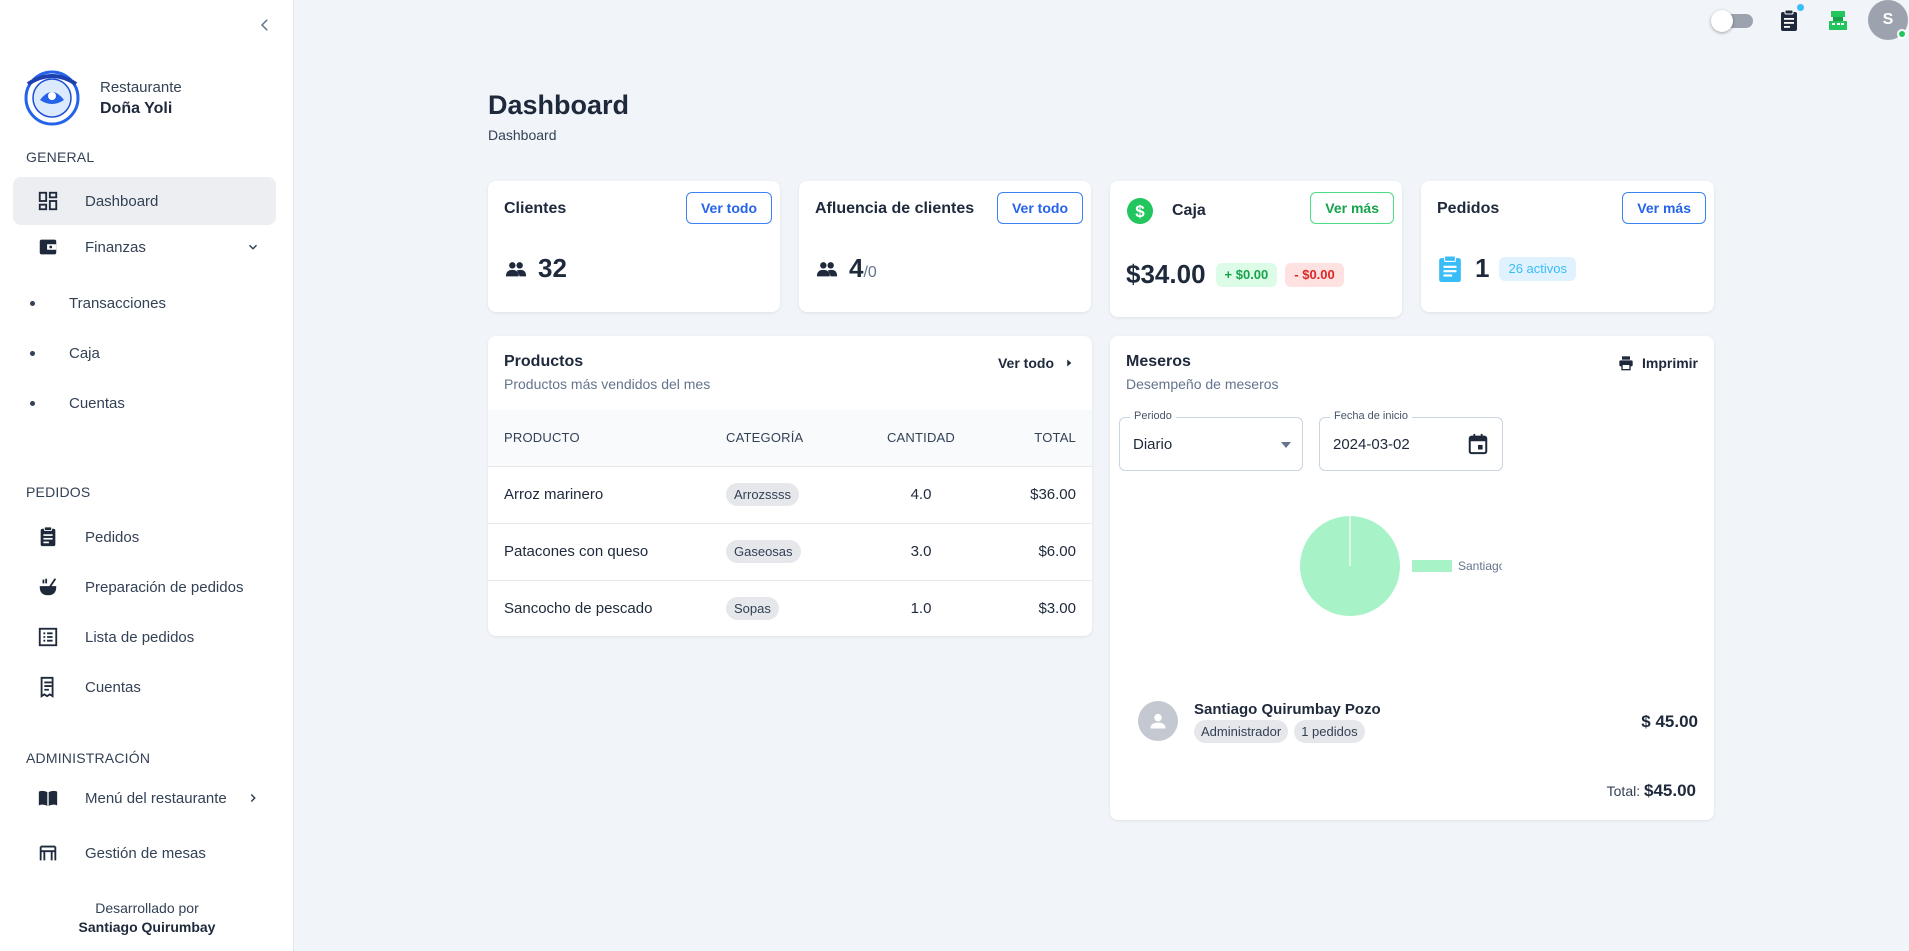 Image resolution: width=1909 pixels, height=951 pixels. Describe the element at coordinates (48, 853) in the screenshot. I see `table-icon` at that location.